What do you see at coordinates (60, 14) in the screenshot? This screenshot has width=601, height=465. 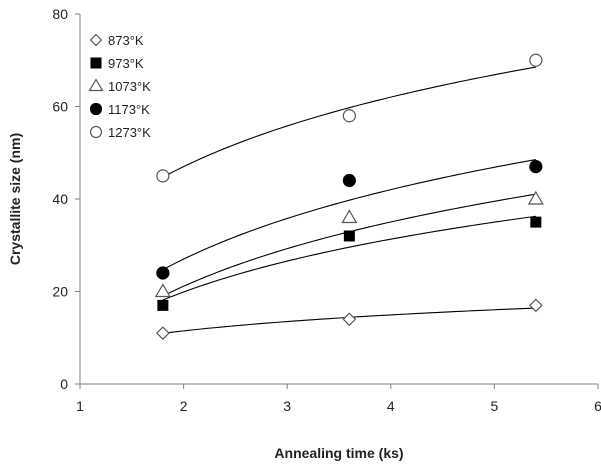 I see `y-tick-label: 80` at bounding box center [60, 14].